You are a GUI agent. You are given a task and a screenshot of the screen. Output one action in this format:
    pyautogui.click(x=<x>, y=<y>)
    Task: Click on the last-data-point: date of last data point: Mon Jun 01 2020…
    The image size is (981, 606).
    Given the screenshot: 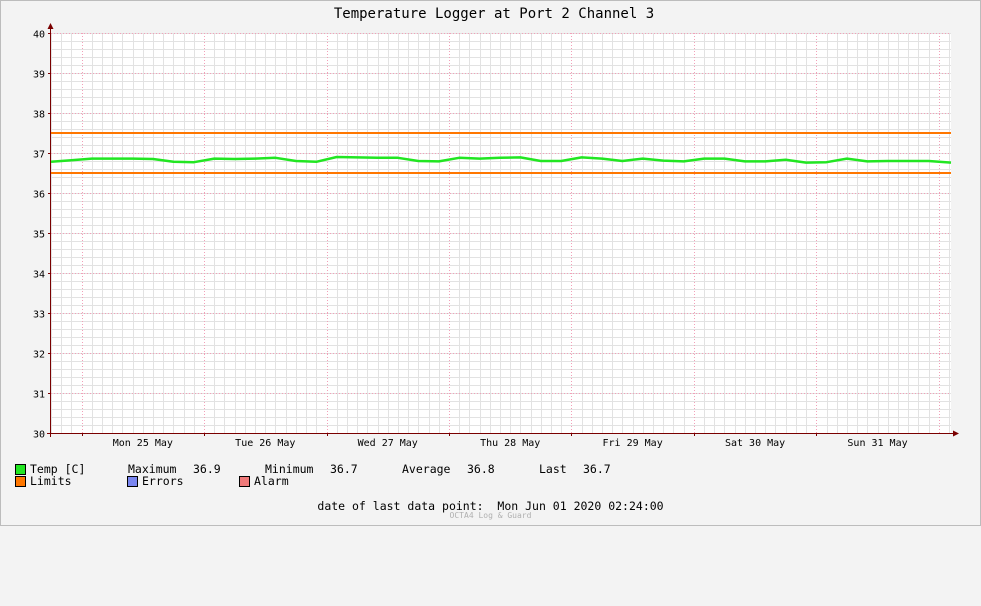 What is the action you would take?
    pyautogui.click(x=490, y=506)
    